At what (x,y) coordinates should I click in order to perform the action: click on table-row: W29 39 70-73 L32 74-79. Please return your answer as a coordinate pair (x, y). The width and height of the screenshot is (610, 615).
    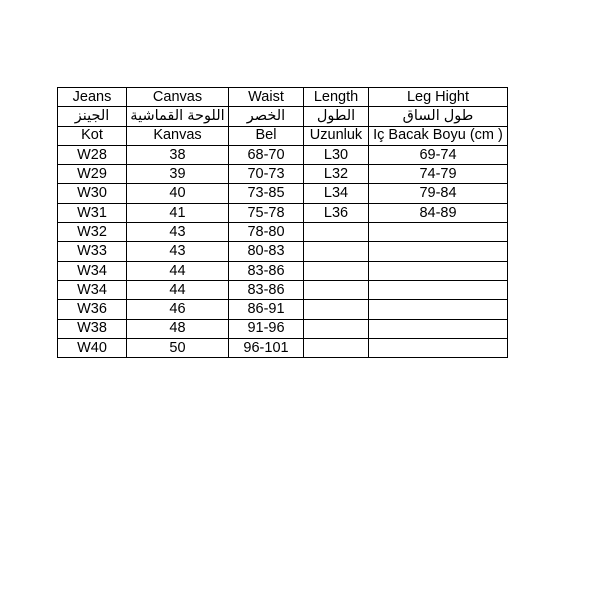
    Looking at the image, I should click on (282, 174).